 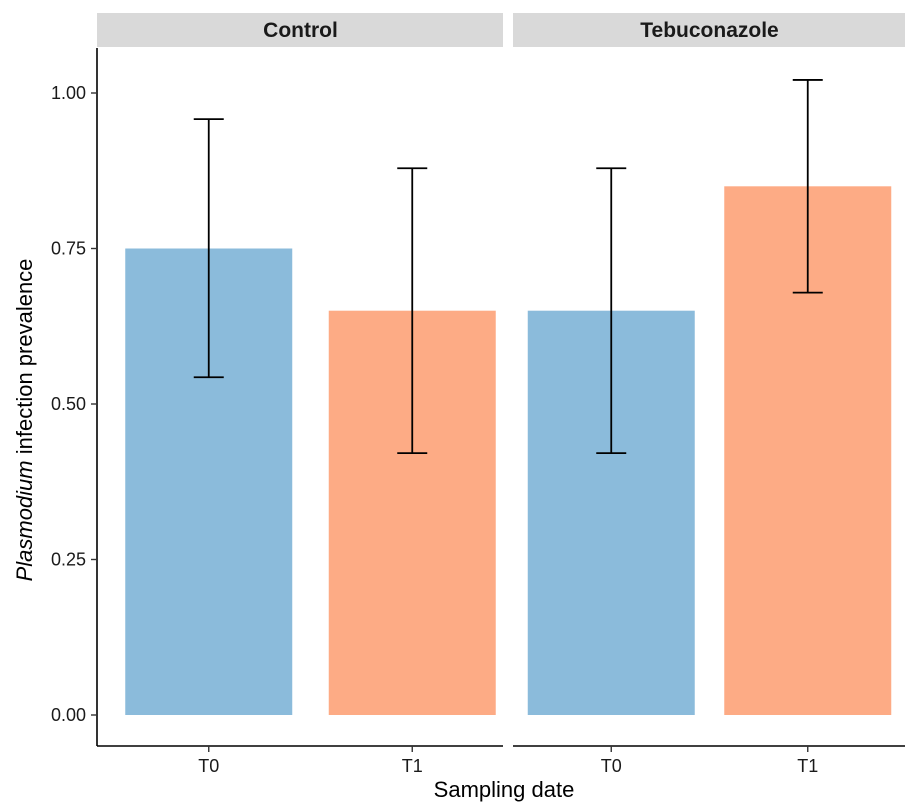 What do you see at coordinates (68, 715) in the screenshot?
I see `y-tick-label: 0.00` at bounding box center [68, 715].